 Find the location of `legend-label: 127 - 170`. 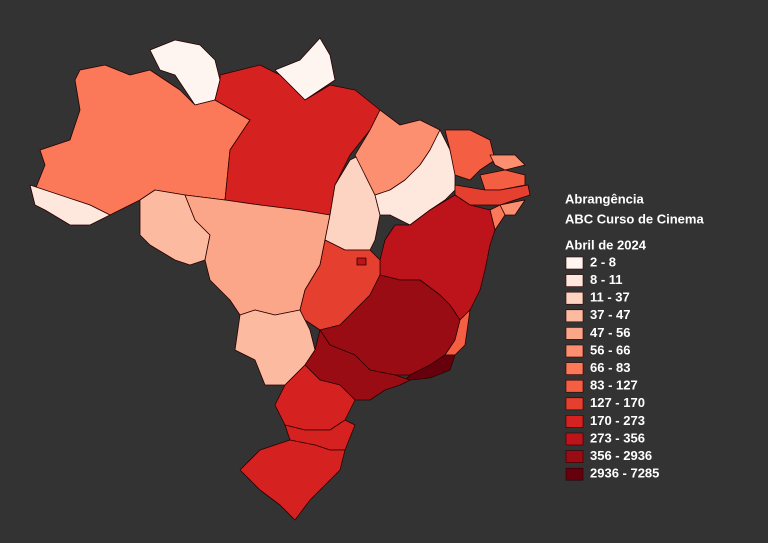

legend-label: 127 - 170 is located at coordinates (617, 402).